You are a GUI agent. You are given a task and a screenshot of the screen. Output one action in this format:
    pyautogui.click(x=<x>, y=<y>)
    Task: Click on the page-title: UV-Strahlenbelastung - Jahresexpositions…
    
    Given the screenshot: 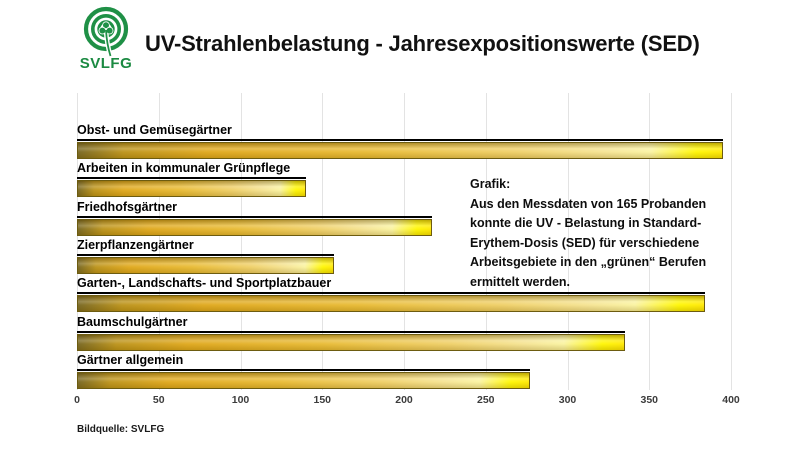 What is the action you would take?
    pyautogui.click(x=422, y=43)
    